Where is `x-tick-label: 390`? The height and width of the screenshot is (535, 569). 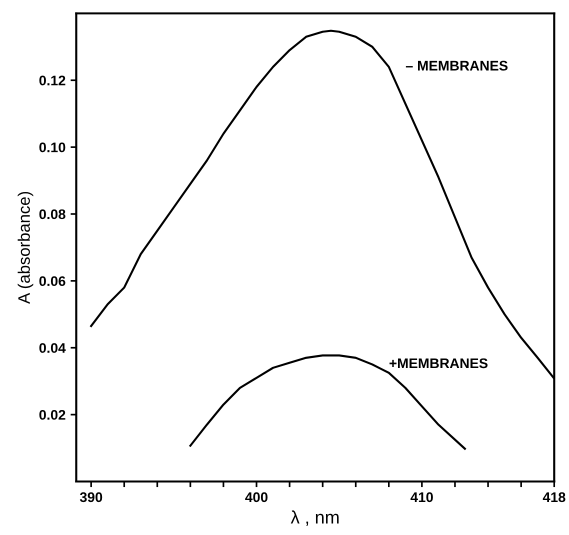 x-tick-label: 390 is located at coordinates (91, 497).